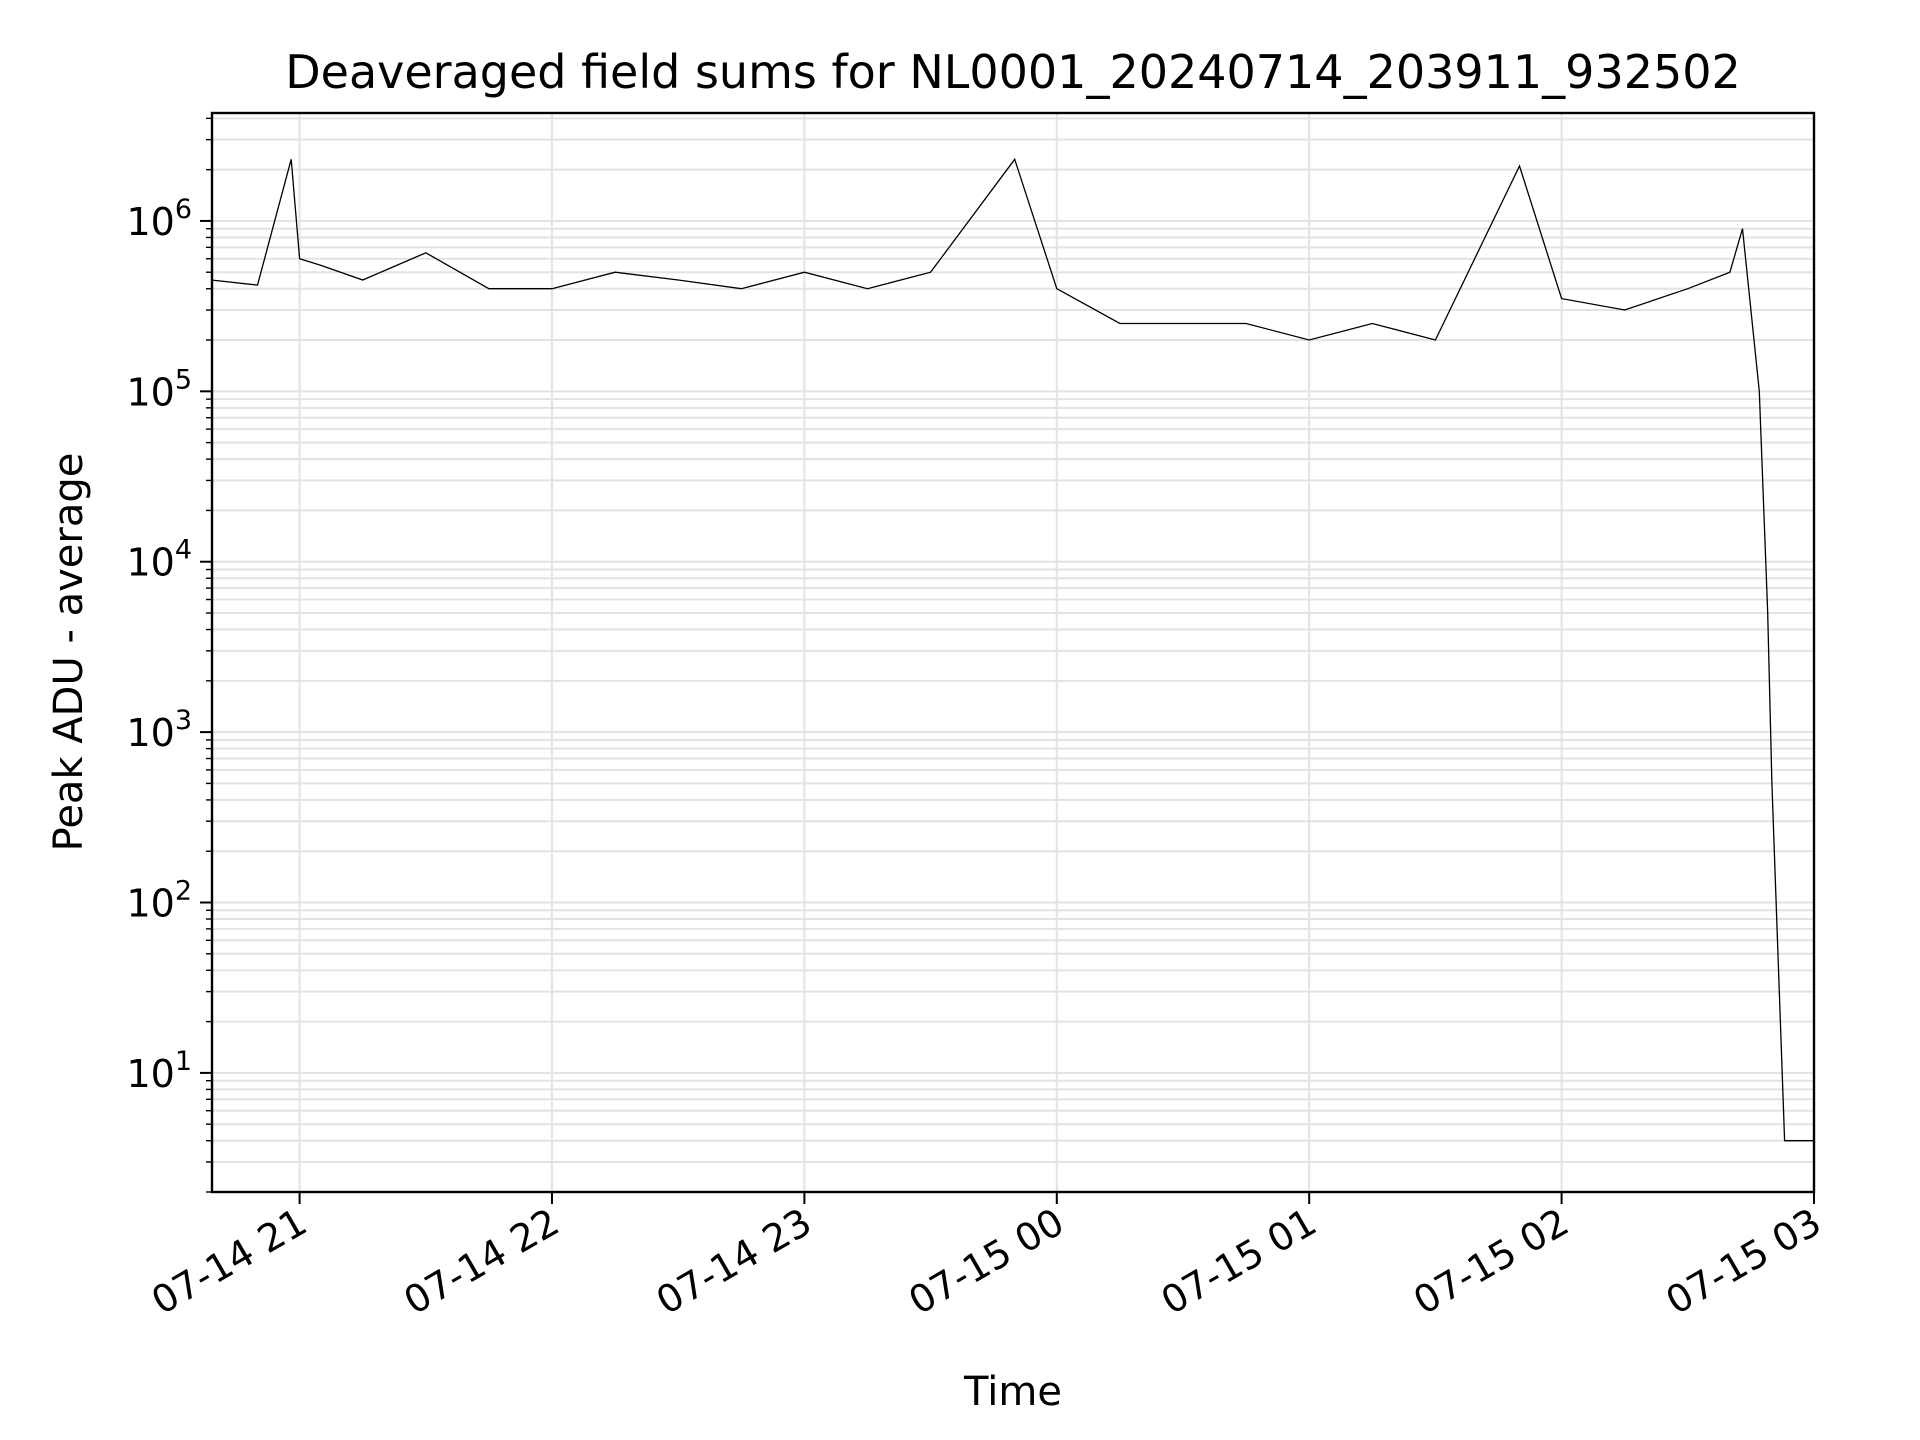  What do you see at coordinates (159, 901) in the screenshot?
I see `y-tick-label: 102` at bounding box center [159, 901].